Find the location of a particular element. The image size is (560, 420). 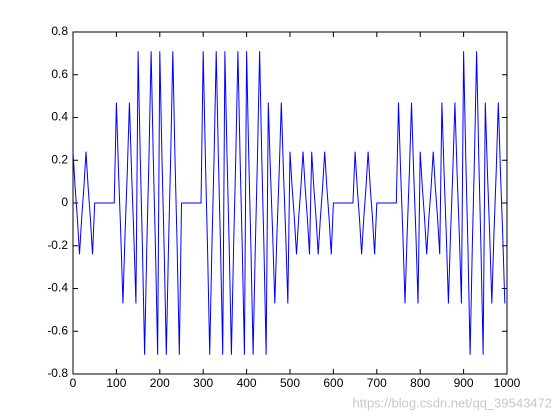

y-tick-label: 0 is located at coordinates (64, 202).